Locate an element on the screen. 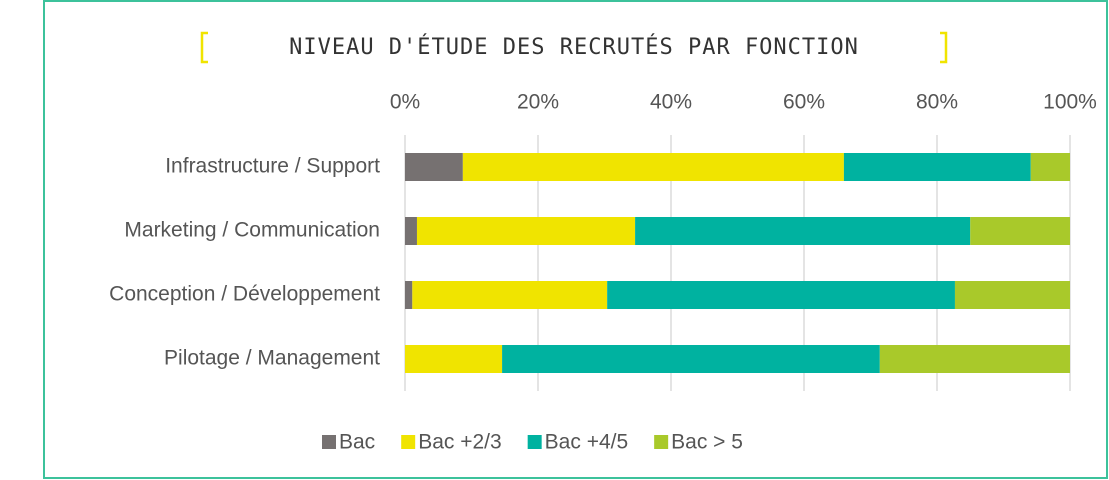 Image resolution: width=1109 pixels, height=480 pixels. y-tick-label: Infrastructure / Support is located at coordinates (272, 166).